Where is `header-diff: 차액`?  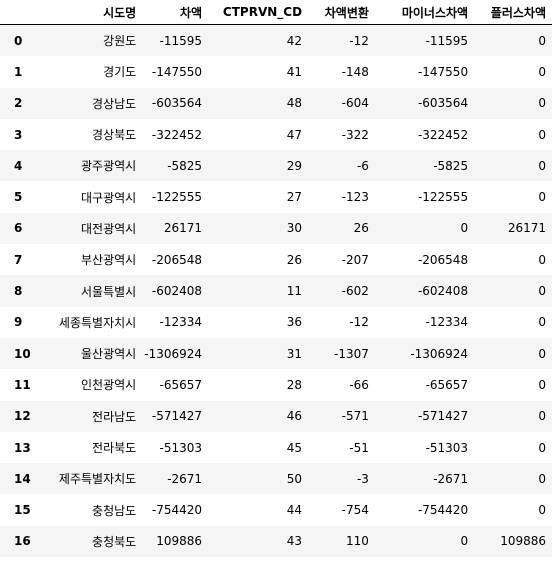
header-diff: 차액 is located at coordinates (175, 12).